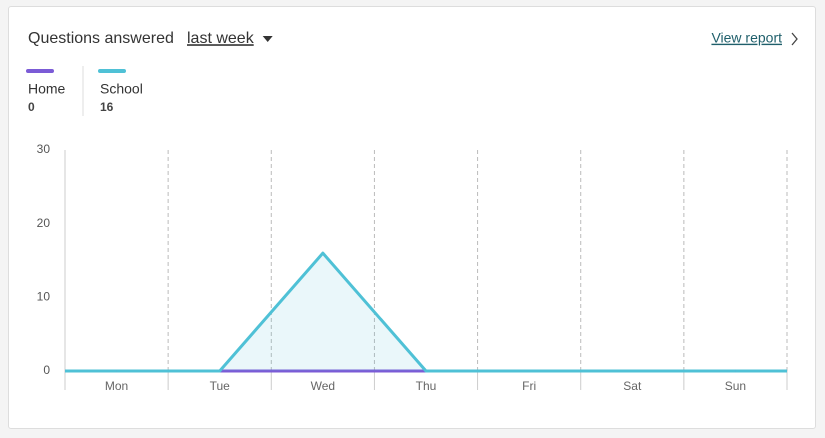  Describe the element at coordinates (121, 89) in the screenshot. I see `legend-label: School` at that location.